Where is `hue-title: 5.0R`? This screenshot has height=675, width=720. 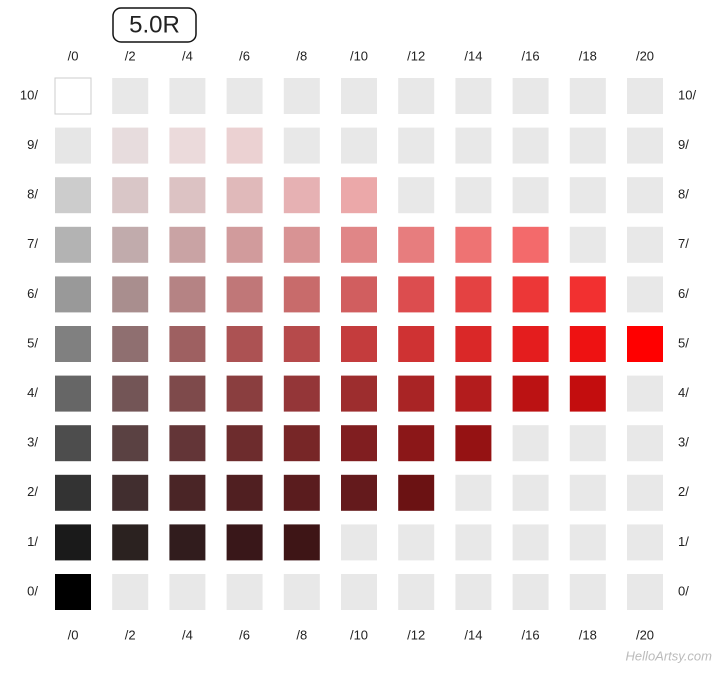
hue-title: 5.0R is located at coordinates (154, 24).